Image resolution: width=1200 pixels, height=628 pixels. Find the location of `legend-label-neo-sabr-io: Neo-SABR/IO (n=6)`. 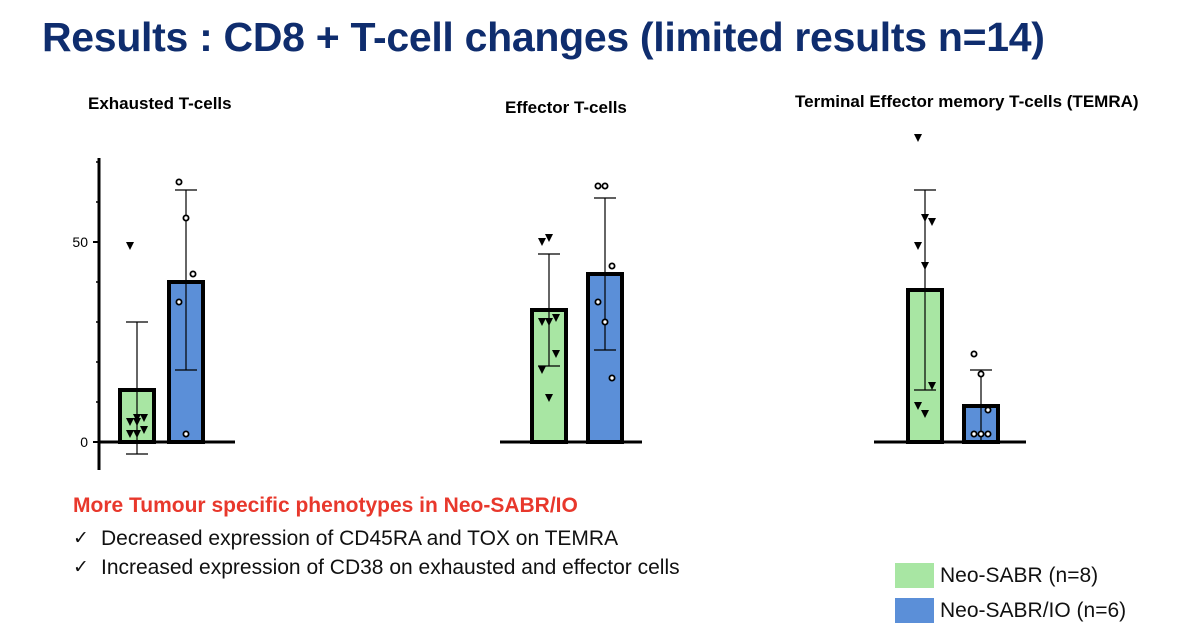

legend-label-neo-sabr-io: Neo-SABR/IO (n=6) is located at coordinates (1033, 610).